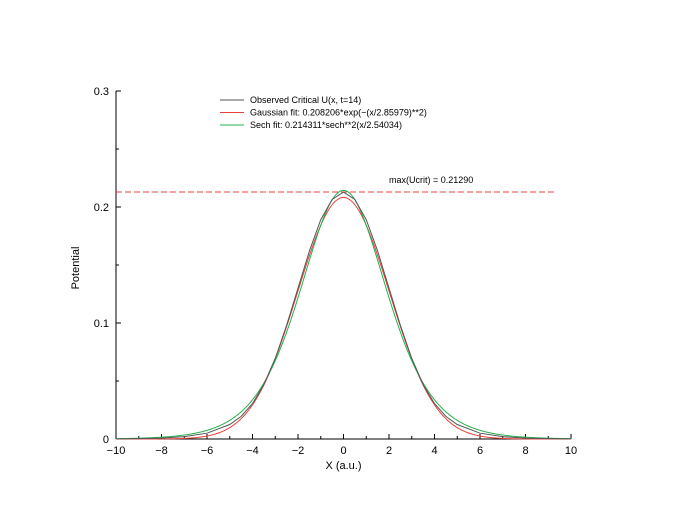 The image size is (685, 529). What do you see at coordinates (480, 451) in the screenshot?
I see `x-tick-label: 6` at bounding box center [480, 451].